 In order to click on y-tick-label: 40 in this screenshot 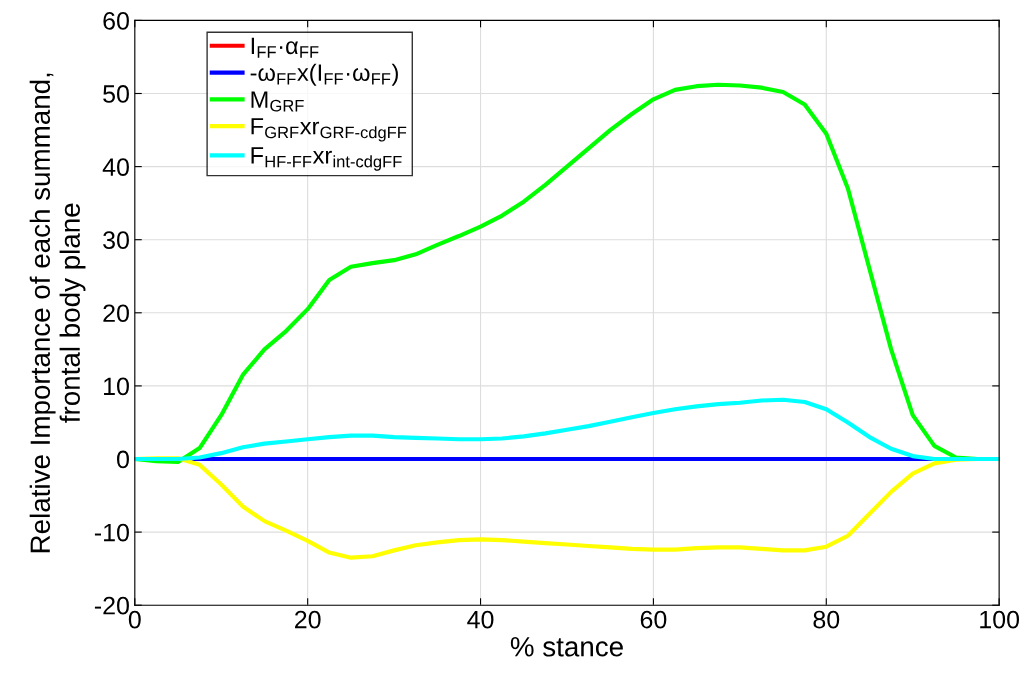, I will do `click(115, 167)`.